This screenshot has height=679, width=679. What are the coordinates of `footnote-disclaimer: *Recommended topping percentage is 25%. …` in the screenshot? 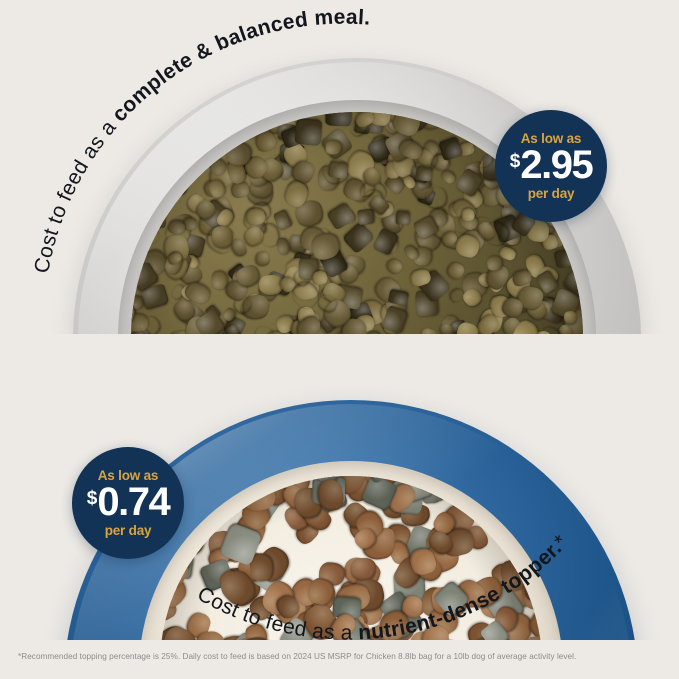 It's located at (297, 656).